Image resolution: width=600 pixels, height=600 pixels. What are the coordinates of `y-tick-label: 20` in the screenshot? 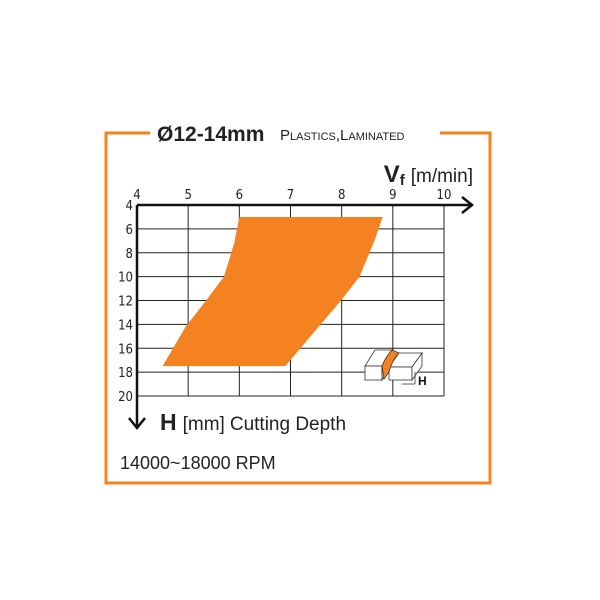 It's located at (125, 397).